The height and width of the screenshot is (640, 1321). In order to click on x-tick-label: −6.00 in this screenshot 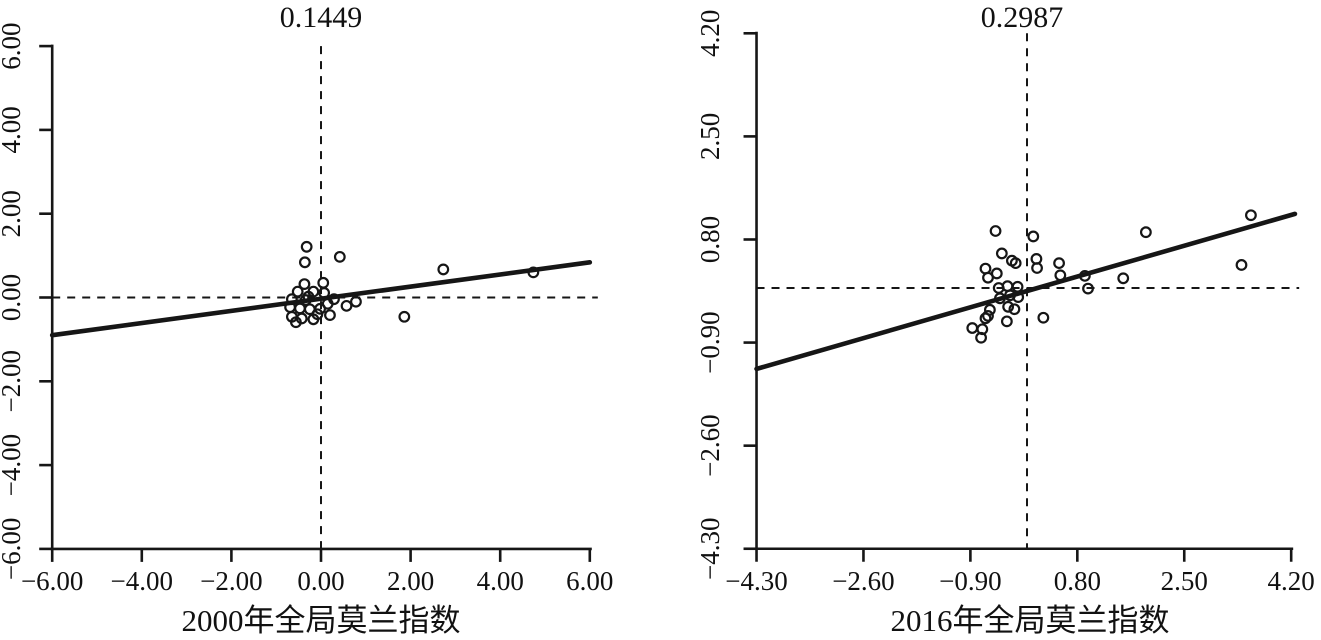, I will do `click(52, 581)`.